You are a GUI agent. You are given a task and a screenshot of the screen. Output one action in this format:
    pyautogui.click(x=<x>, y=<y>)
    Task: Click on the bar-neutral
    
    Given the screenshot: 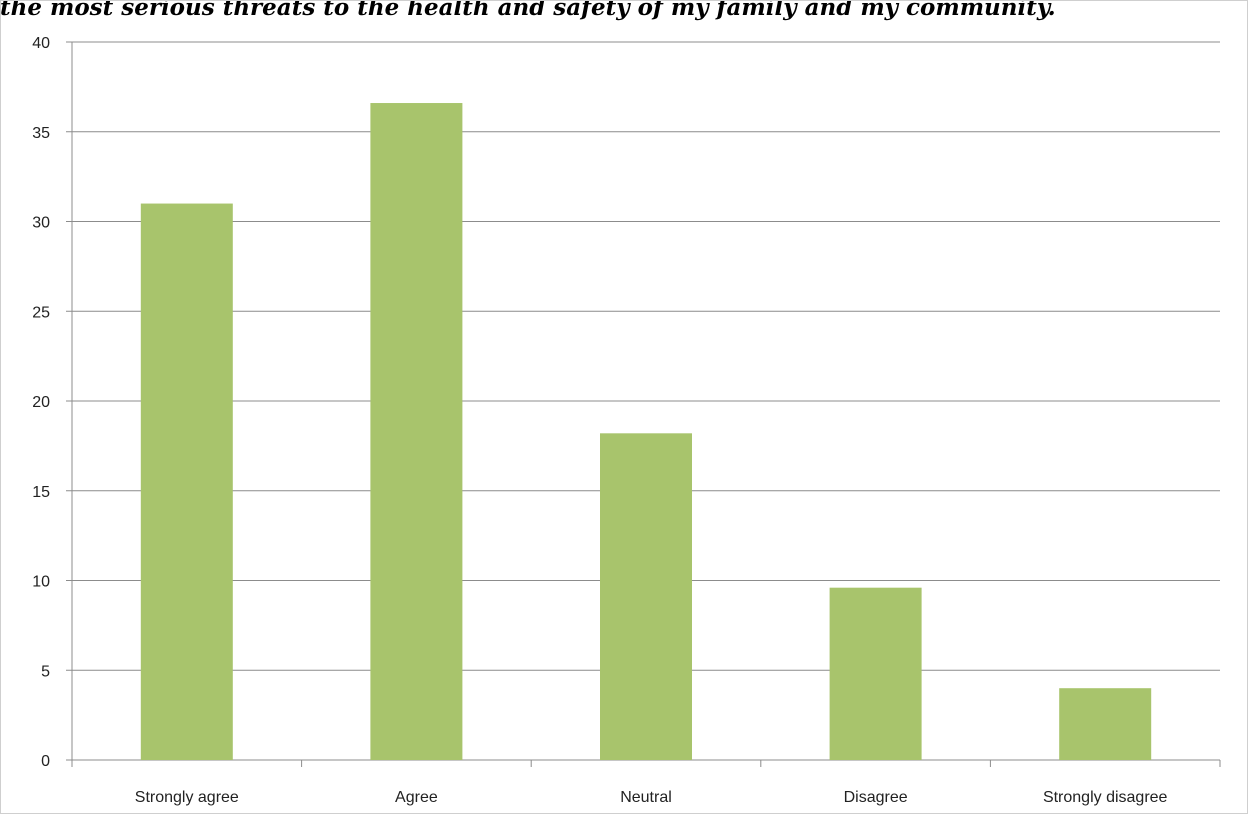 What is the action you would take?
    pyautogui.click(x=646, y=596)
    